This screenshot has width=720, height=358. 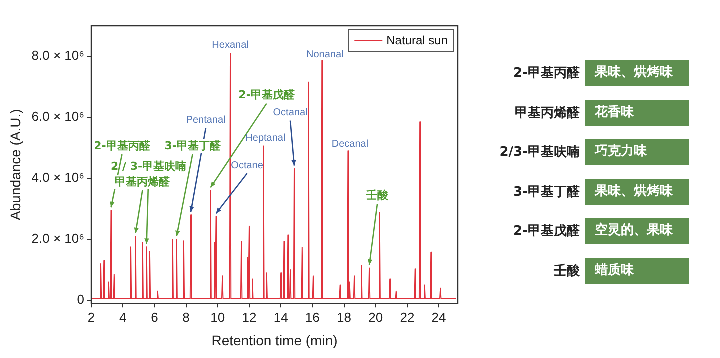 What do you see at coordinates (350, 144) in the screenshot?
I see `annotation: Decanal` at bounding box center [350, 144].